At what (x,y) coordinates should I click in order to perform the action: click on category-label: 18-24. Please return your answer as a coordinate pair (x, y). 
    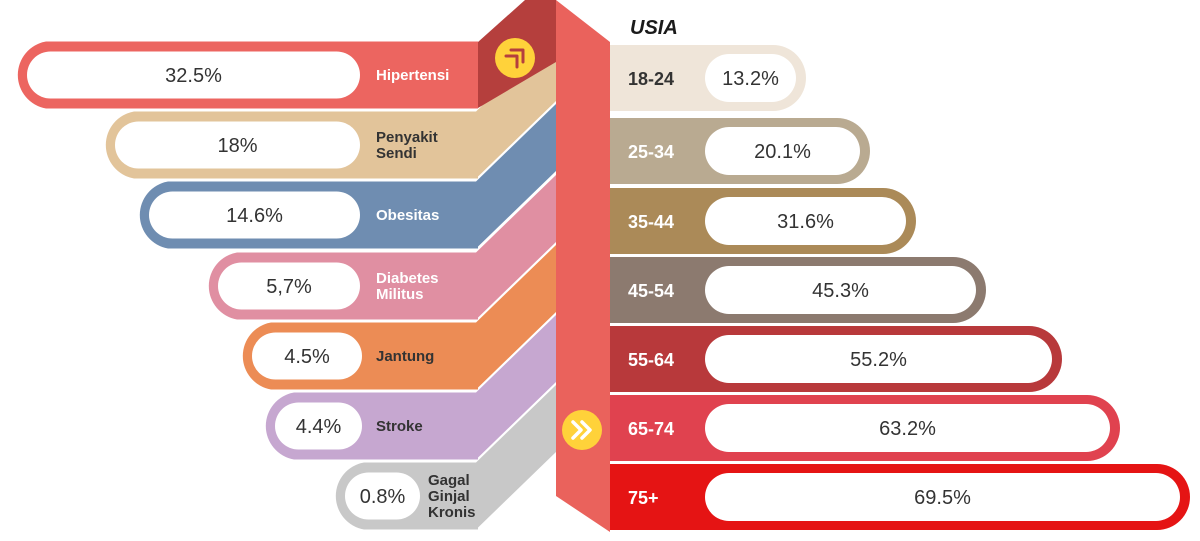
    Looking at the image, I should click on (651, 79).